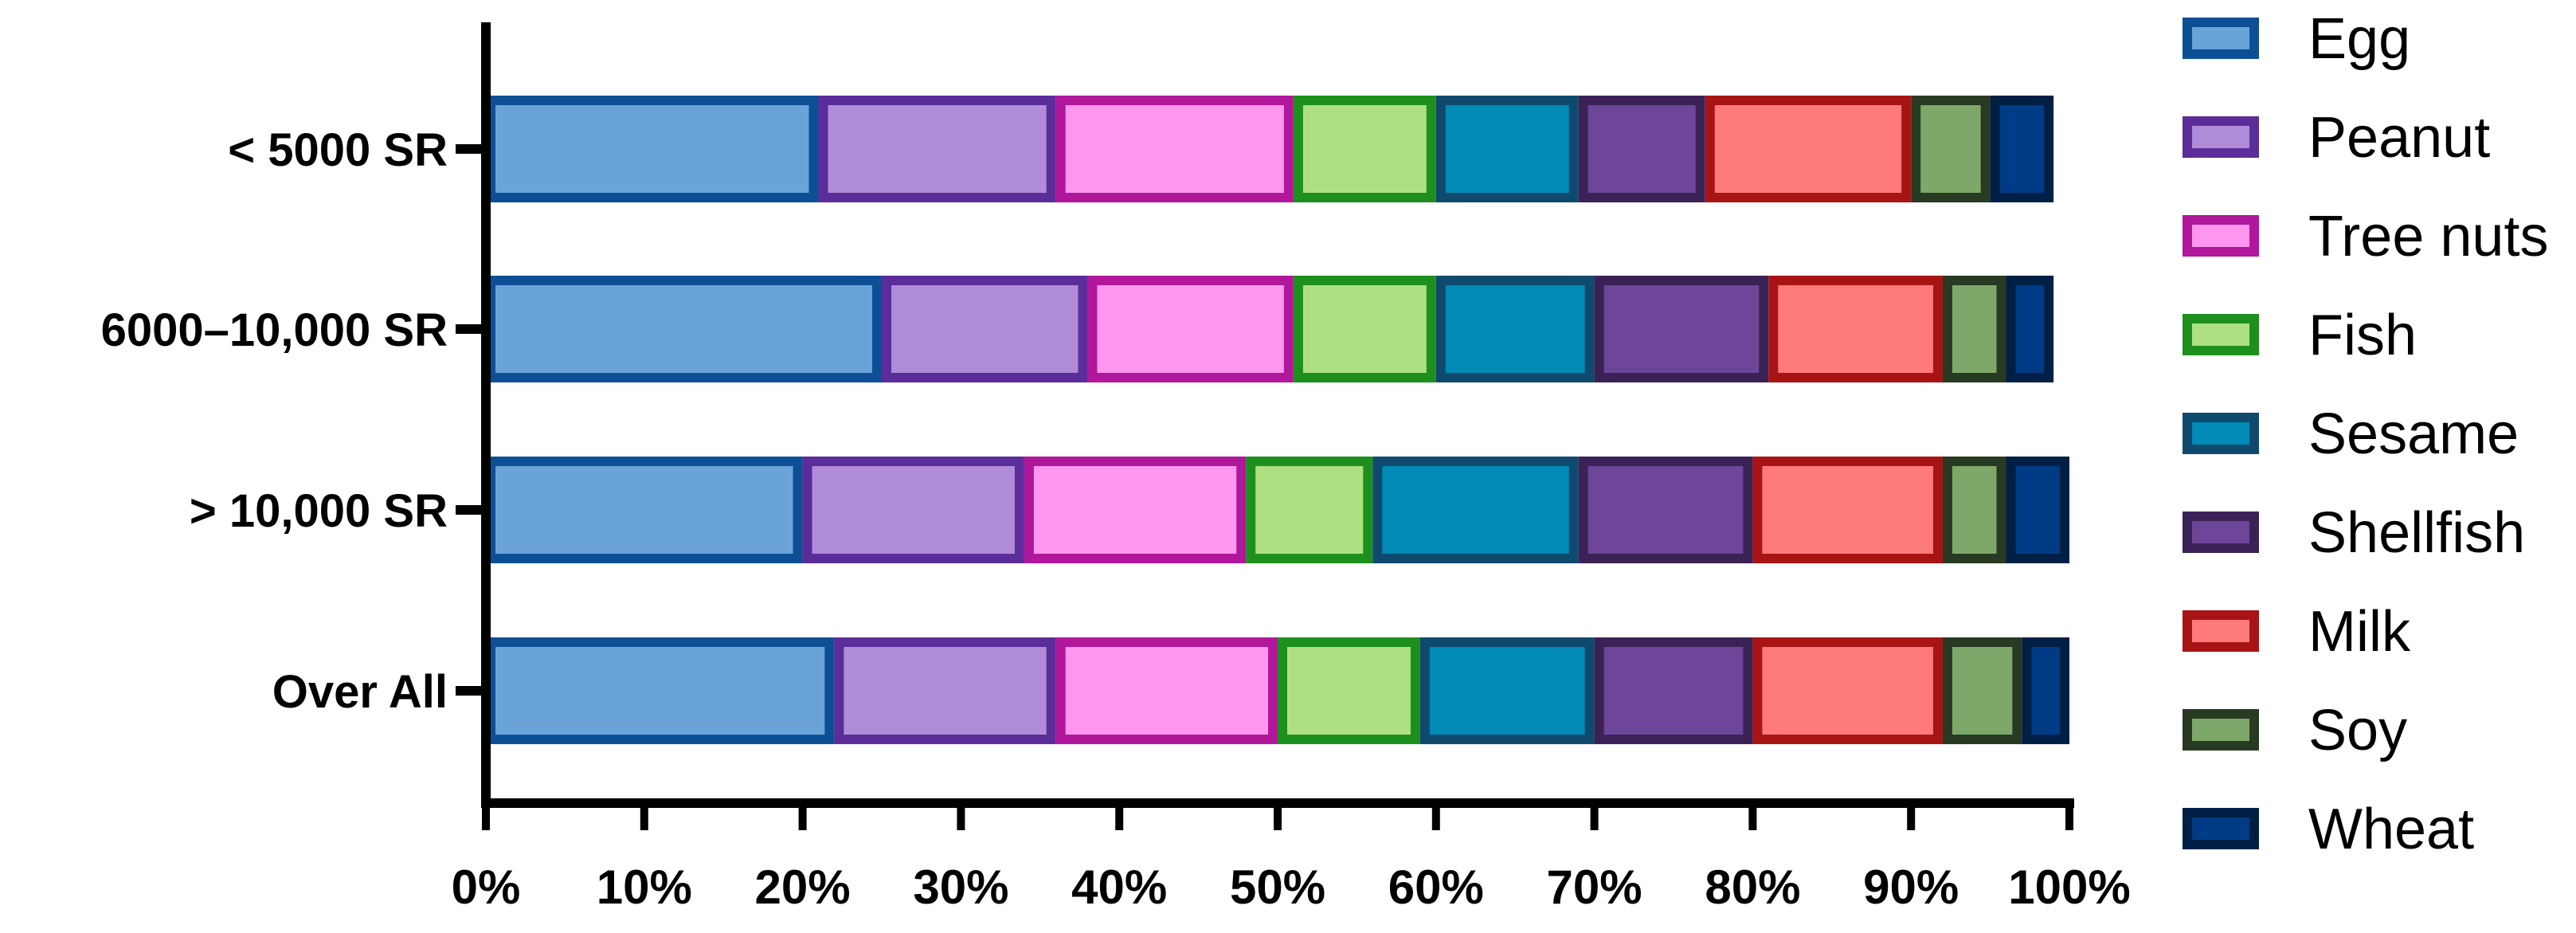 This screenshot has width=2576, height=933. I want to click on y-tick-label: 6000–10,000 SR, so click(274, 330).